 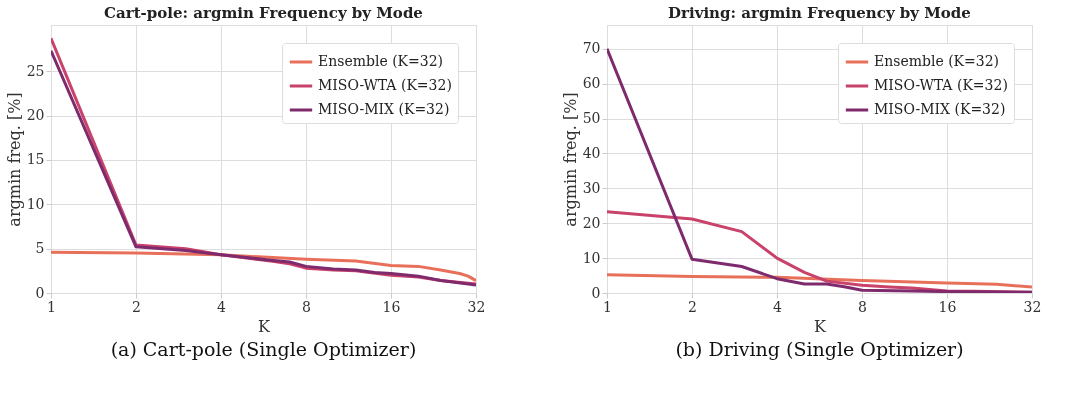 What do you see at coordinates (40, 248) in the screenshot?
I see `y-tick-label: 5` at bounding box center [40, 248].